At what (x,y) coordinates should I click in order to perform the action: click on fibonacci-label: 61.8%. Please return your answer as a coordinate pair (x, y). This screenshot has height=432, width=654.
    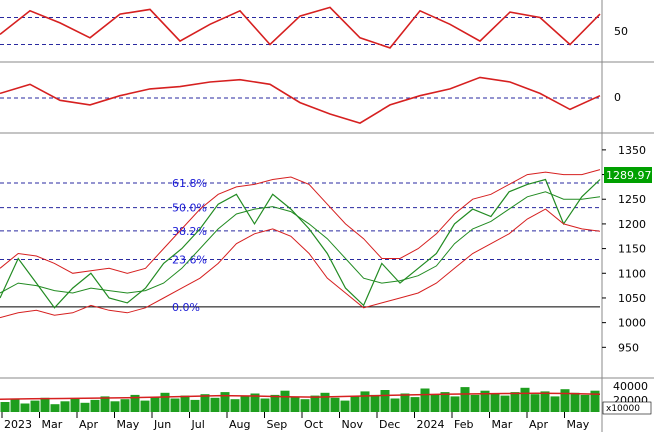
    Looking at the image, I should click on (189, 183).